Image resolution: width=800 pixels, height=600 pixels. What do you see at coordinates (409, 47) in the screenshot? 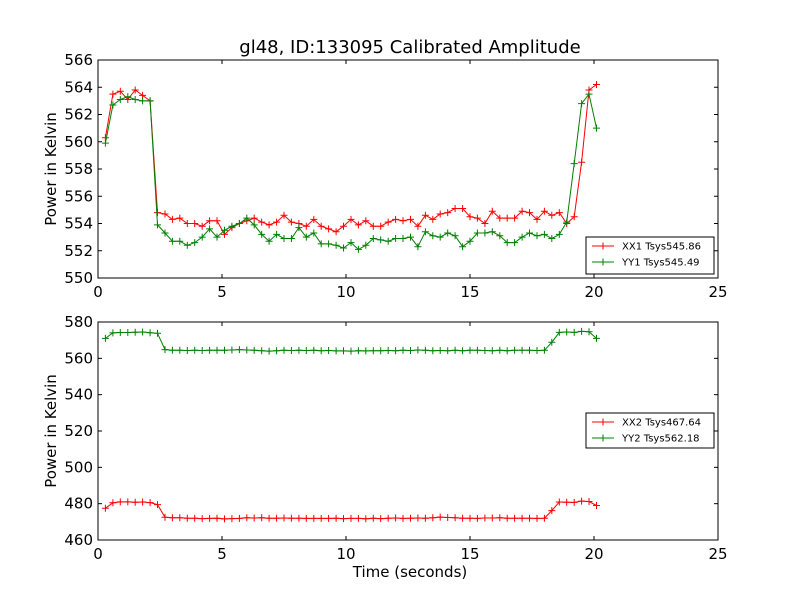
I see `chart-title: gl48, ID:133095 Calibrated Amplitude` at bounding box center [409, 47].